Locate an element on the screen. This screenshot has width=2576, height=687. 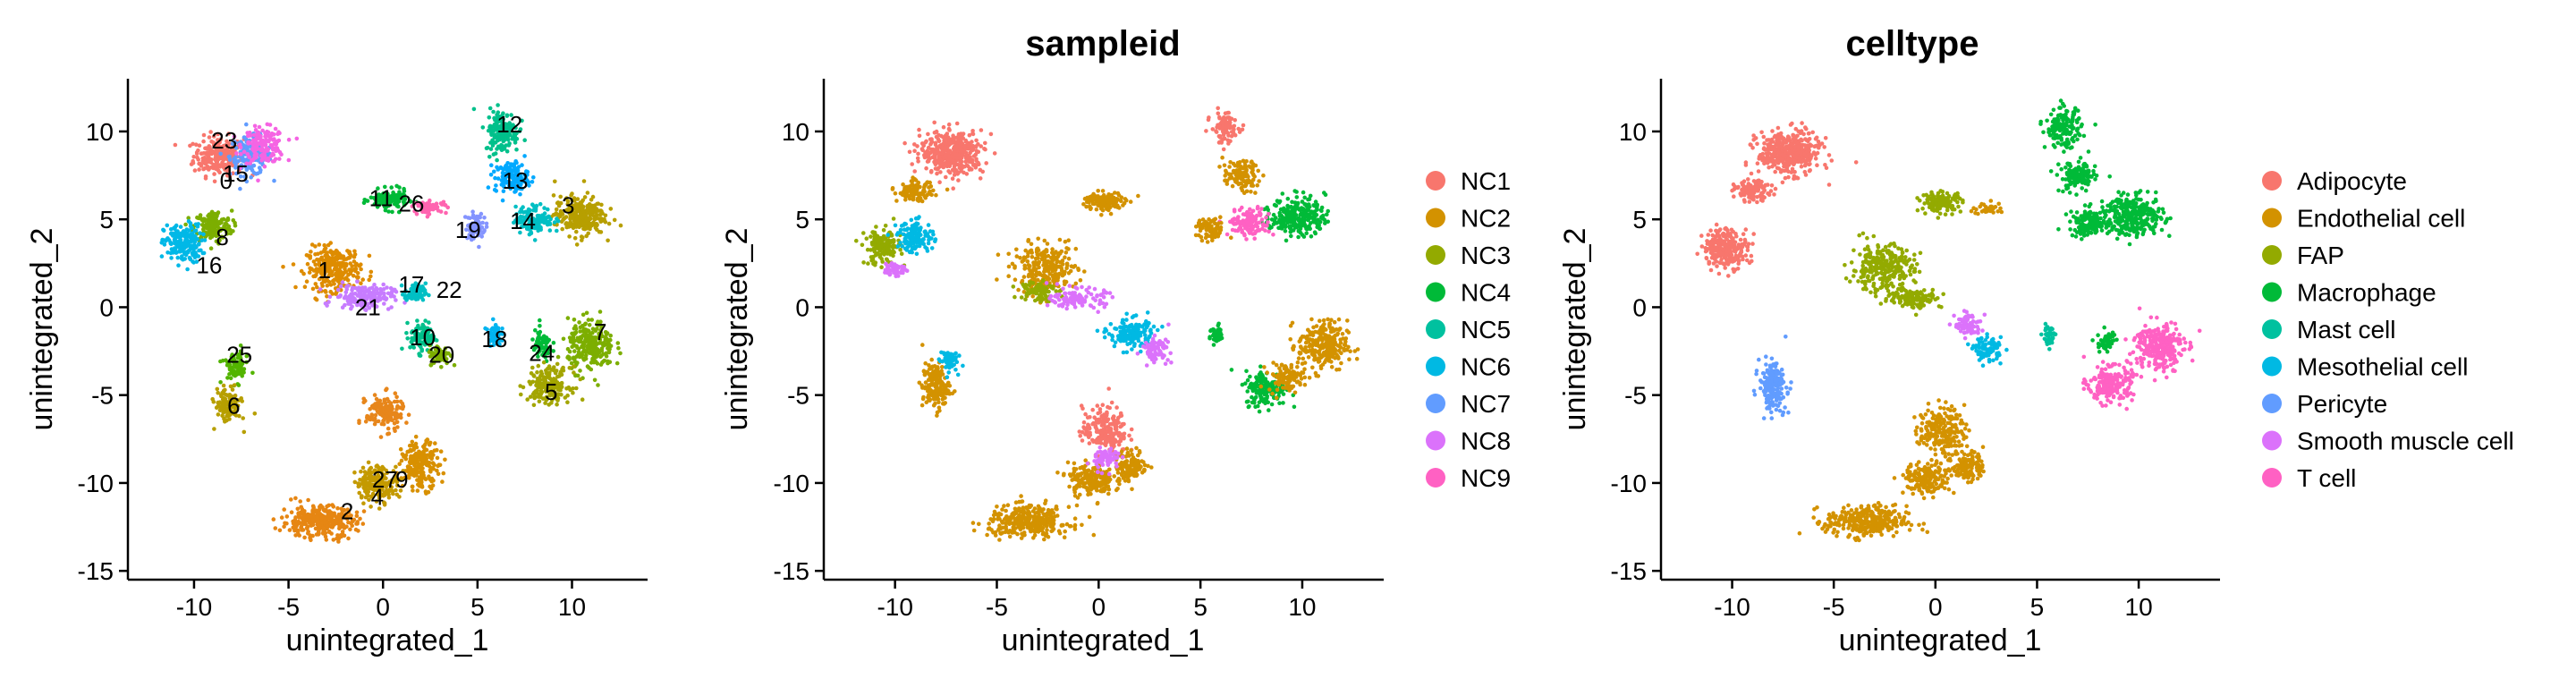
y-tick-label: -10 is located at coordinates (96, 483).